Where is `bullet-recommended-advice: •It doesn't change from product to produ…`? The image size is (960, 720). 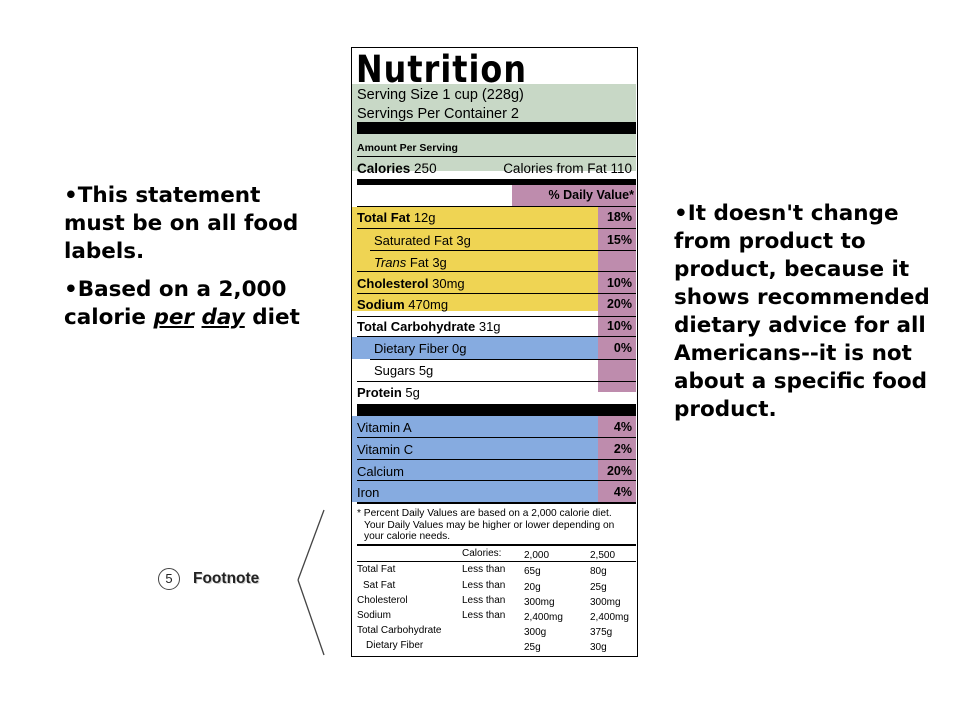 bullet-recommended-advice: •It doesn't change from product to produ… is located at coordinates (802, 311).